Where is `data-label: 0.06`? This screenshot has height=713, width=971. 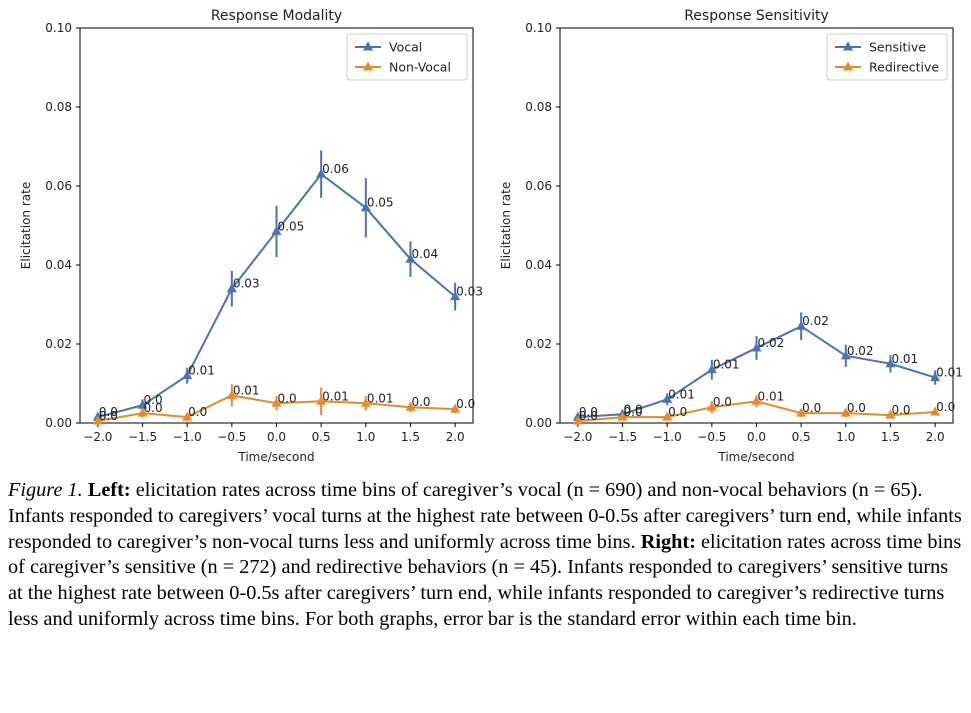
data-label: 0.06 is located at coordinates (335, 169).